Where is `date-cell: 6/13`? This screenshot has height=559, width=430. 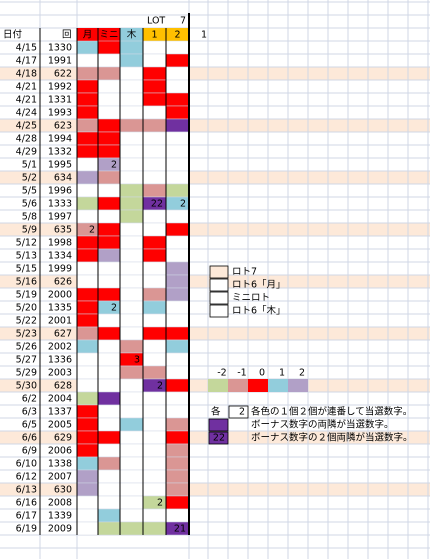 date-cell: 6/13 is located at coordinates (26, 490).